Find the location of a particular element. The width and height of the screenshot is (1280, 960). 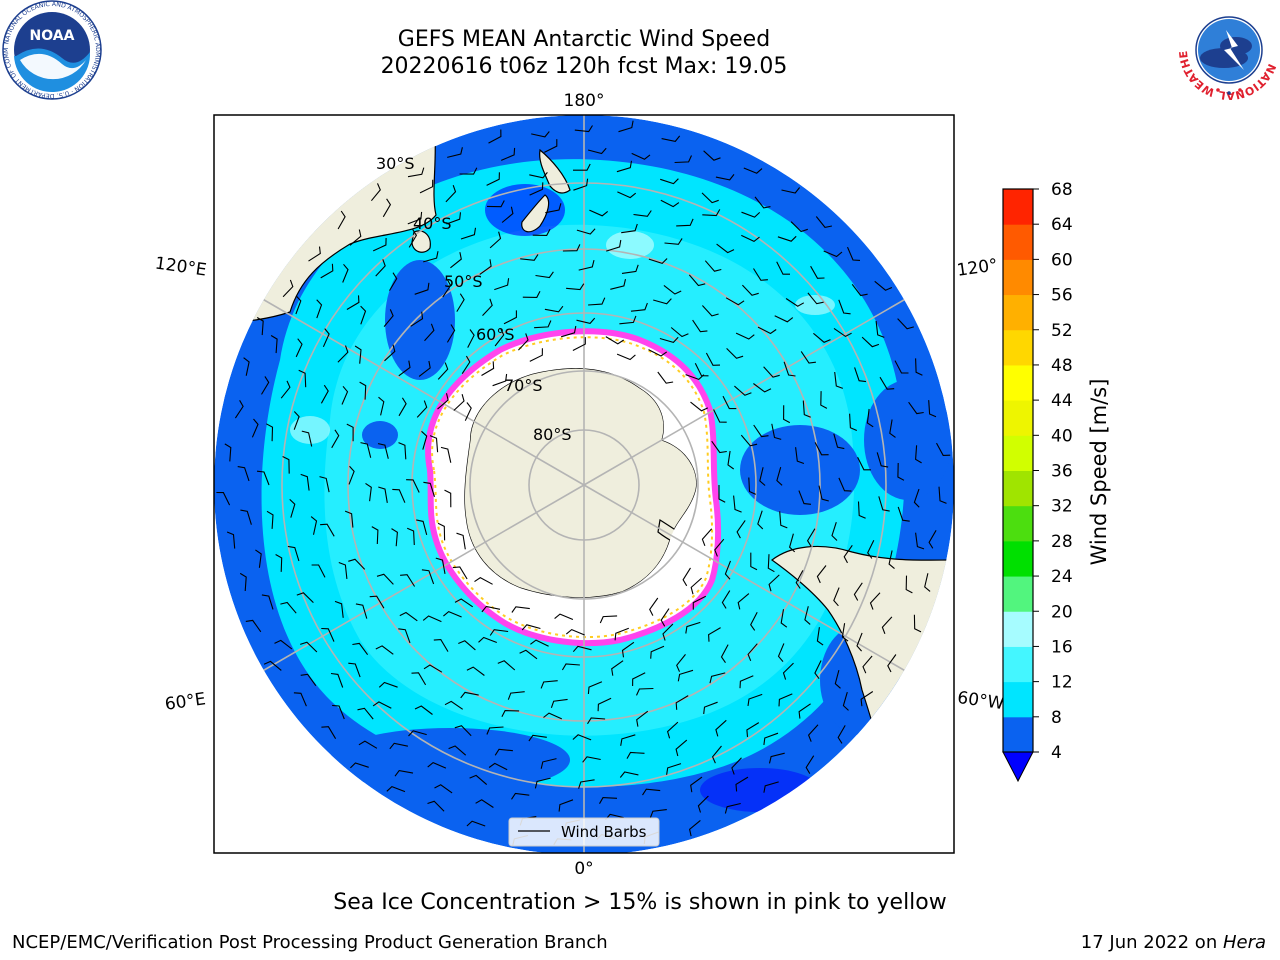

colorbar-tick-label: 48 is located at coordinates (1062, 366).